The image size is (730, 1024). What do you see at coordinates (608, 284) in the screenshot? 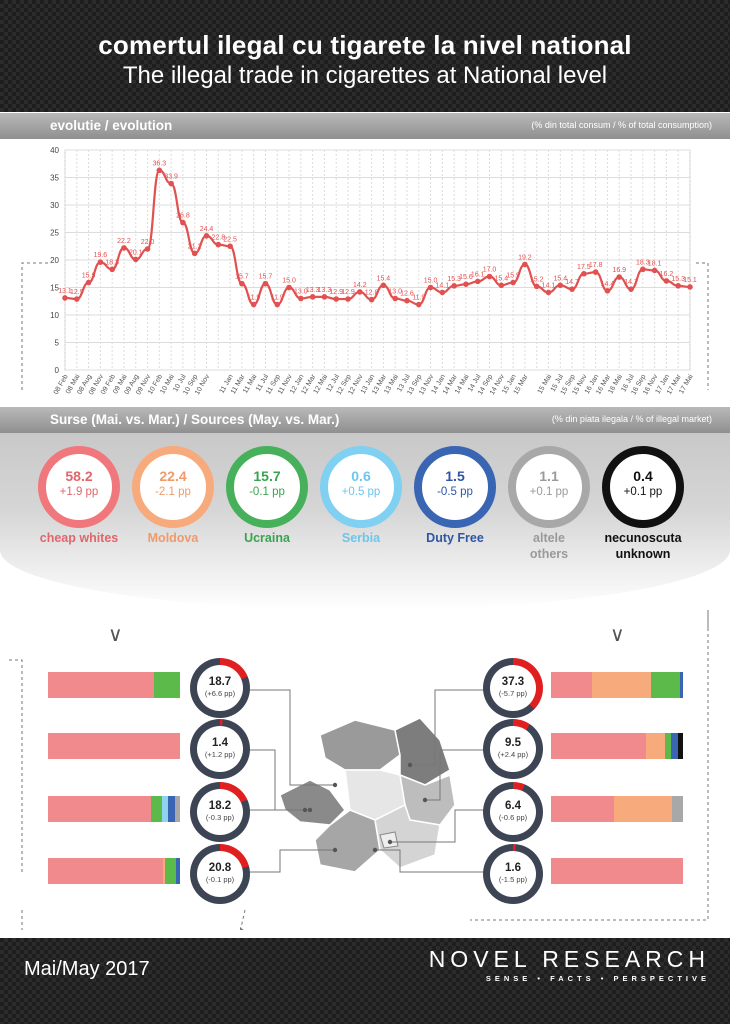
I see `data-label: 14.4` at bounding box center [608, 284].